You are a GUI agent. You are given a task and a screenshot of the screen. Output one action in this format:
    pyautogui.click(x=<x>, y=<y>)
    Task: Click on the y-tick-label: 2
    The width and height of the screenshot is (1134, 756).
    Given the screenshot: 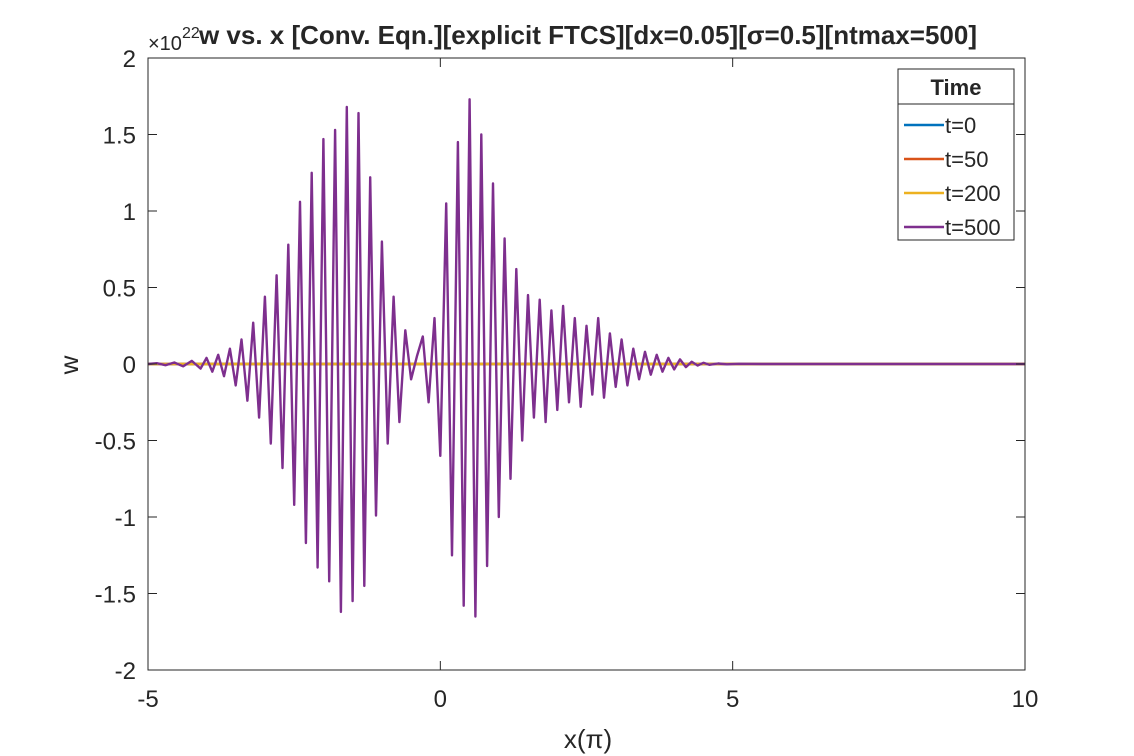 What is the action you would take?
    pyautogui.click(x=129, y=59)
    